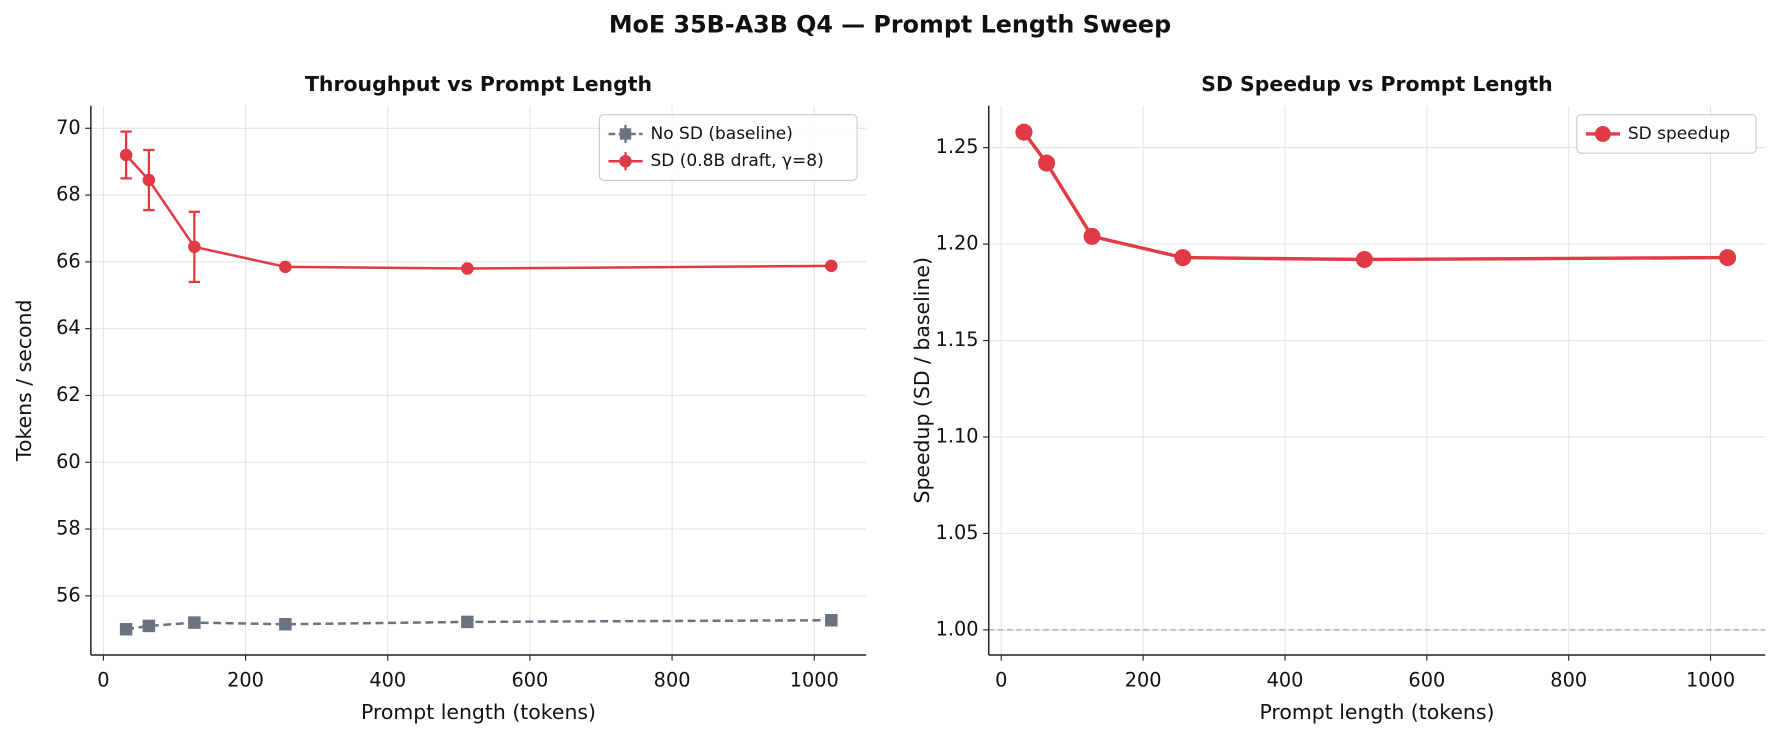  Describe the element at coordinates (957, 532) in the screenshot. I see `y-tick-label: 1.05` at that location.